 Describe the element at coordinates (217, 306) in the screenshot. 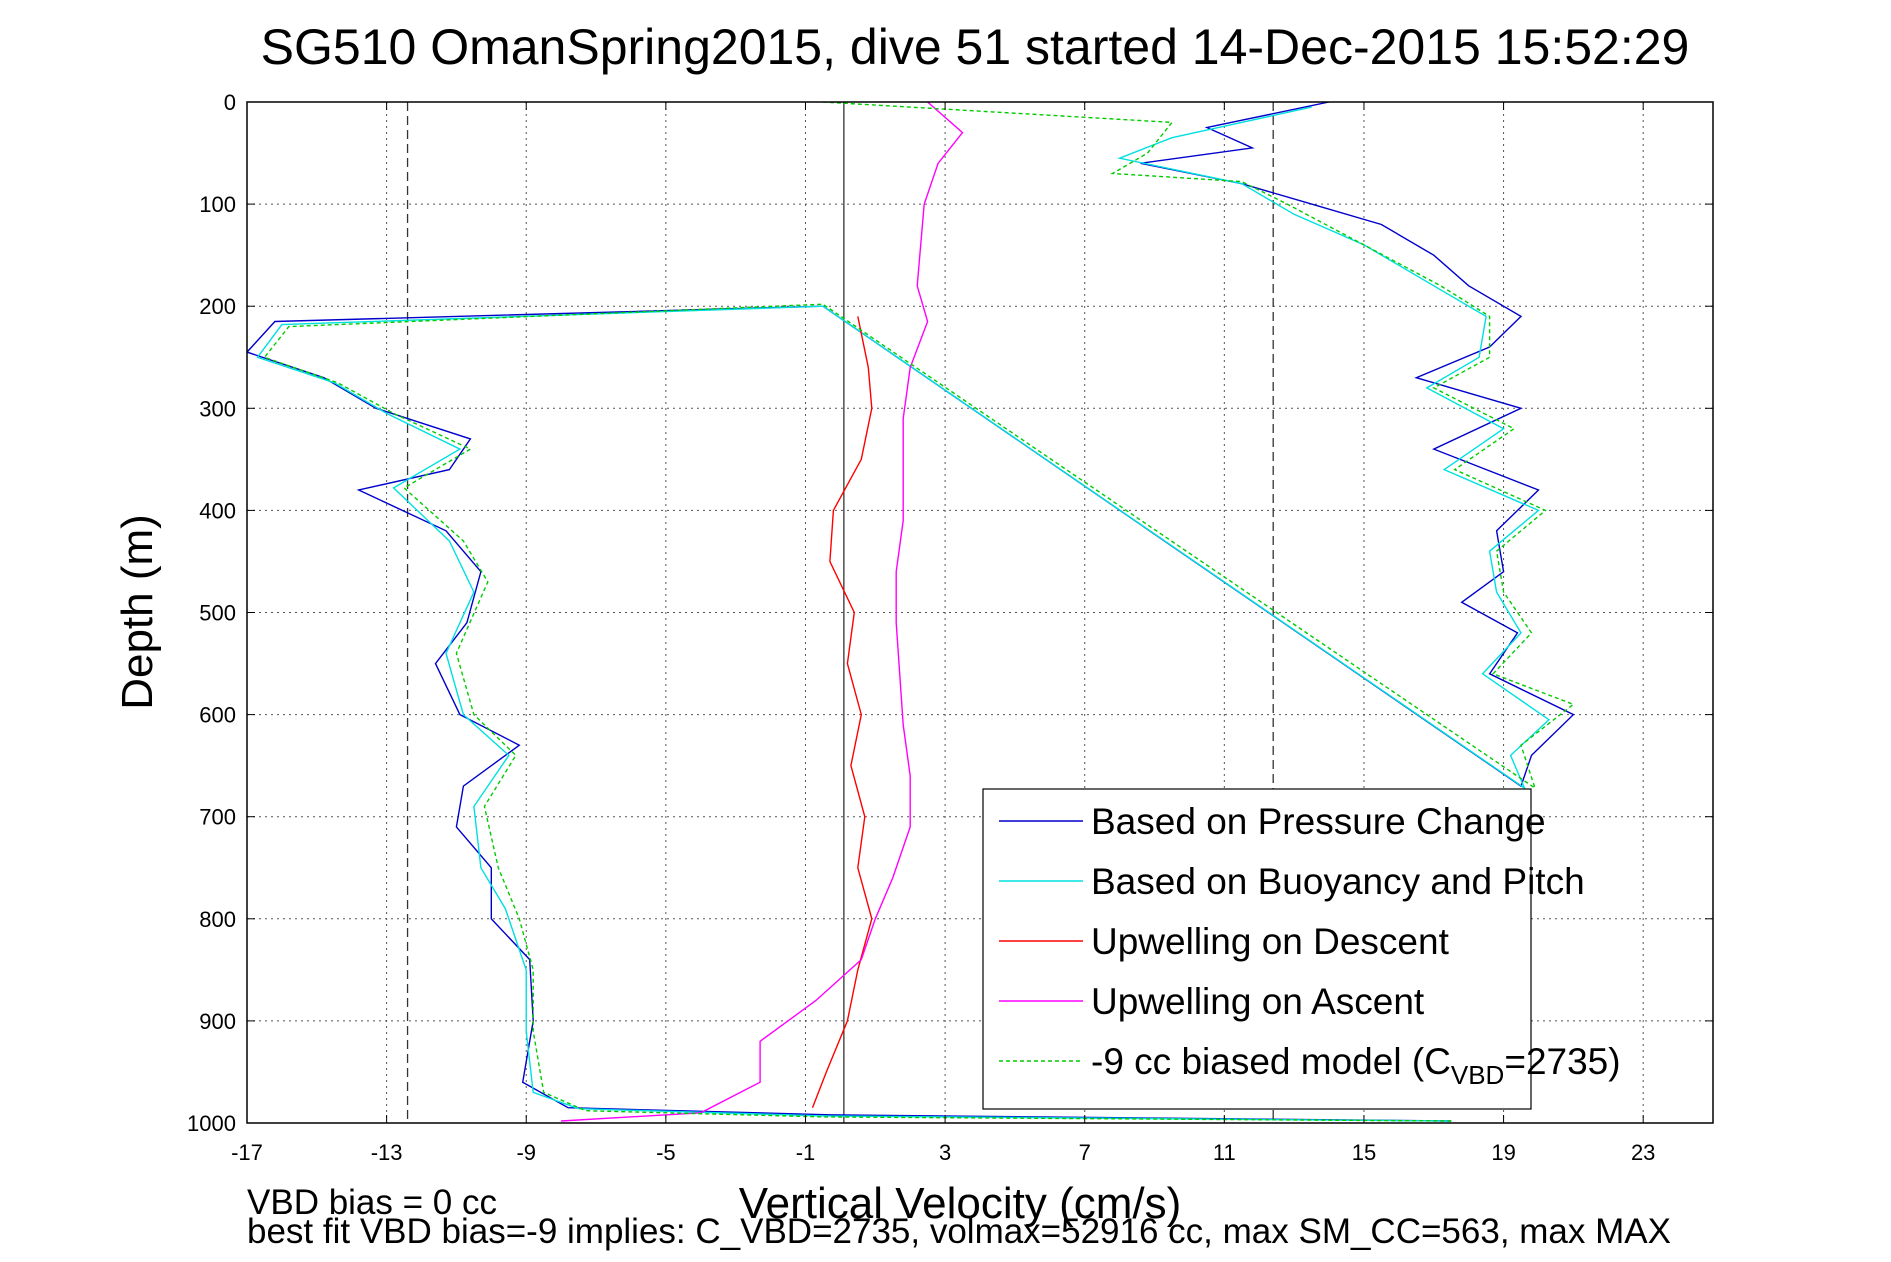

I see `y-tick-label: 200` at that location.